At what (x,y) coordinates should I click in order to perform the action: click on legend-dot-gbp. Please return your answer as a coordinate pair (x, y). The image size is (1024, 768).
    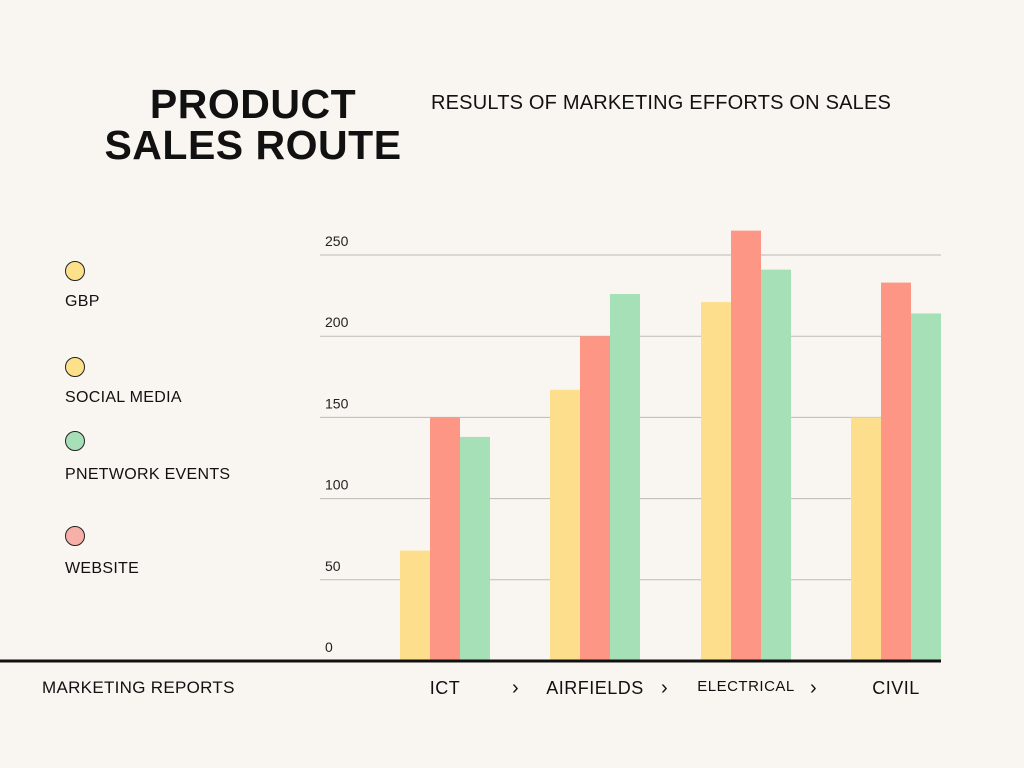
    Looking at the image, I should click on (75, 271).